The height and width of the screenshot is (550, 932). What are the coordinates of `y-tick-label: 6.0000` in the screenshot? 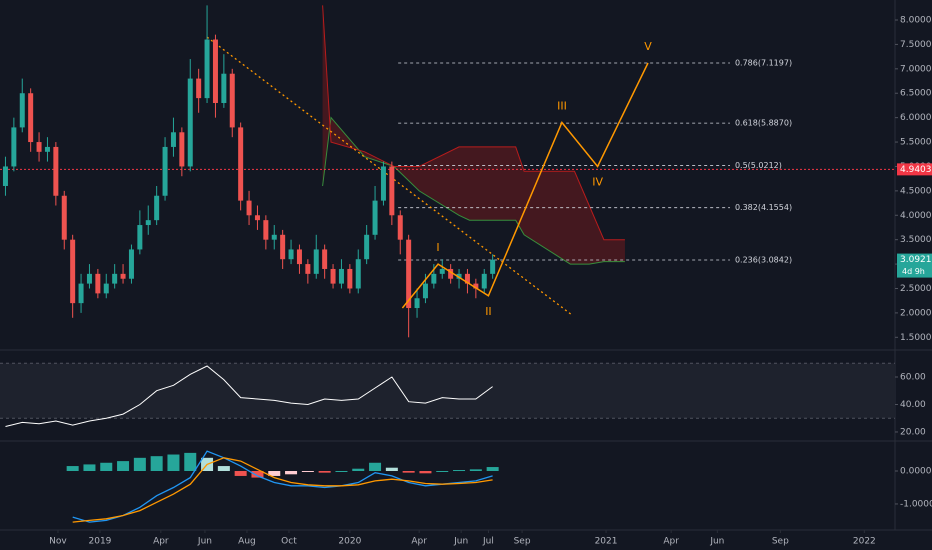 It's located at (916, 118).